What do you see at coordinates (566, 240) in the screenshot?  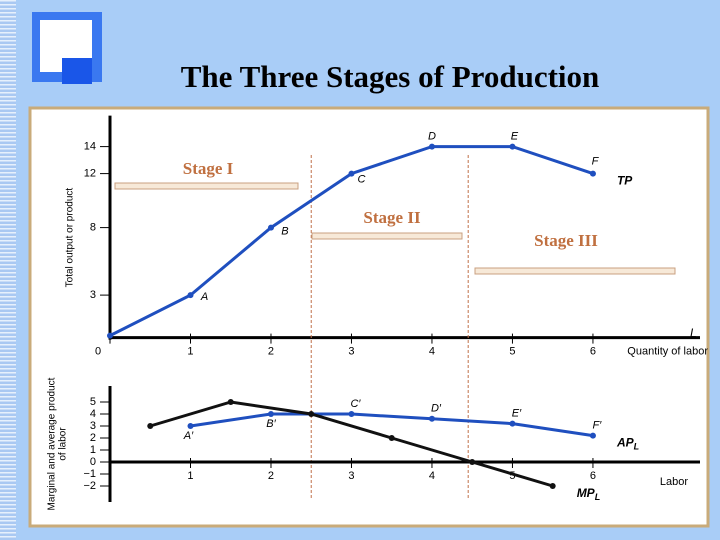 I see `stage-label: Stage III` at bounding box center [566, 240].